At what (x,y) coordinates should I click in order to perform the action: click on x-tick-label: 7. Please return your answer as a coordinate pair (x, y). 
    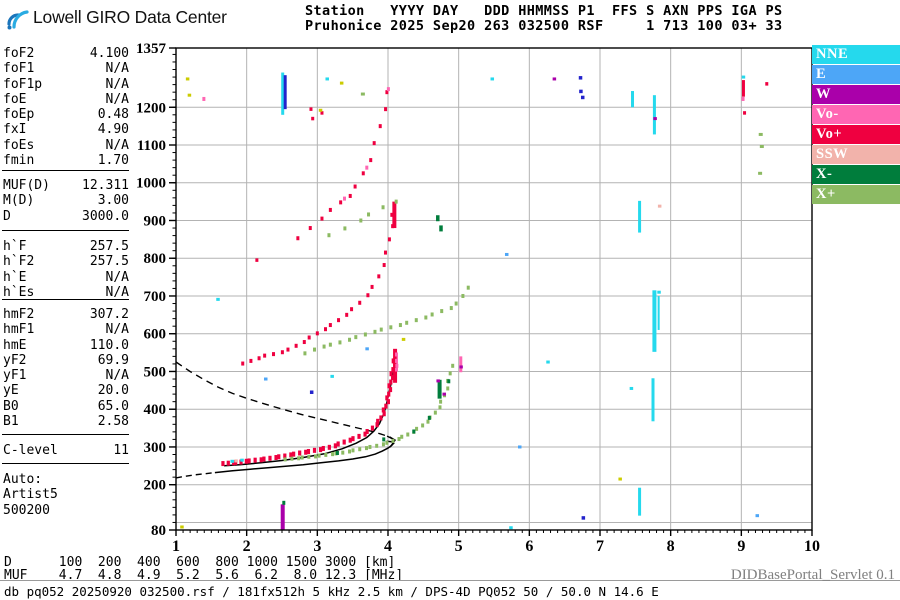
    Looking at the image, I should click on (600, 546).